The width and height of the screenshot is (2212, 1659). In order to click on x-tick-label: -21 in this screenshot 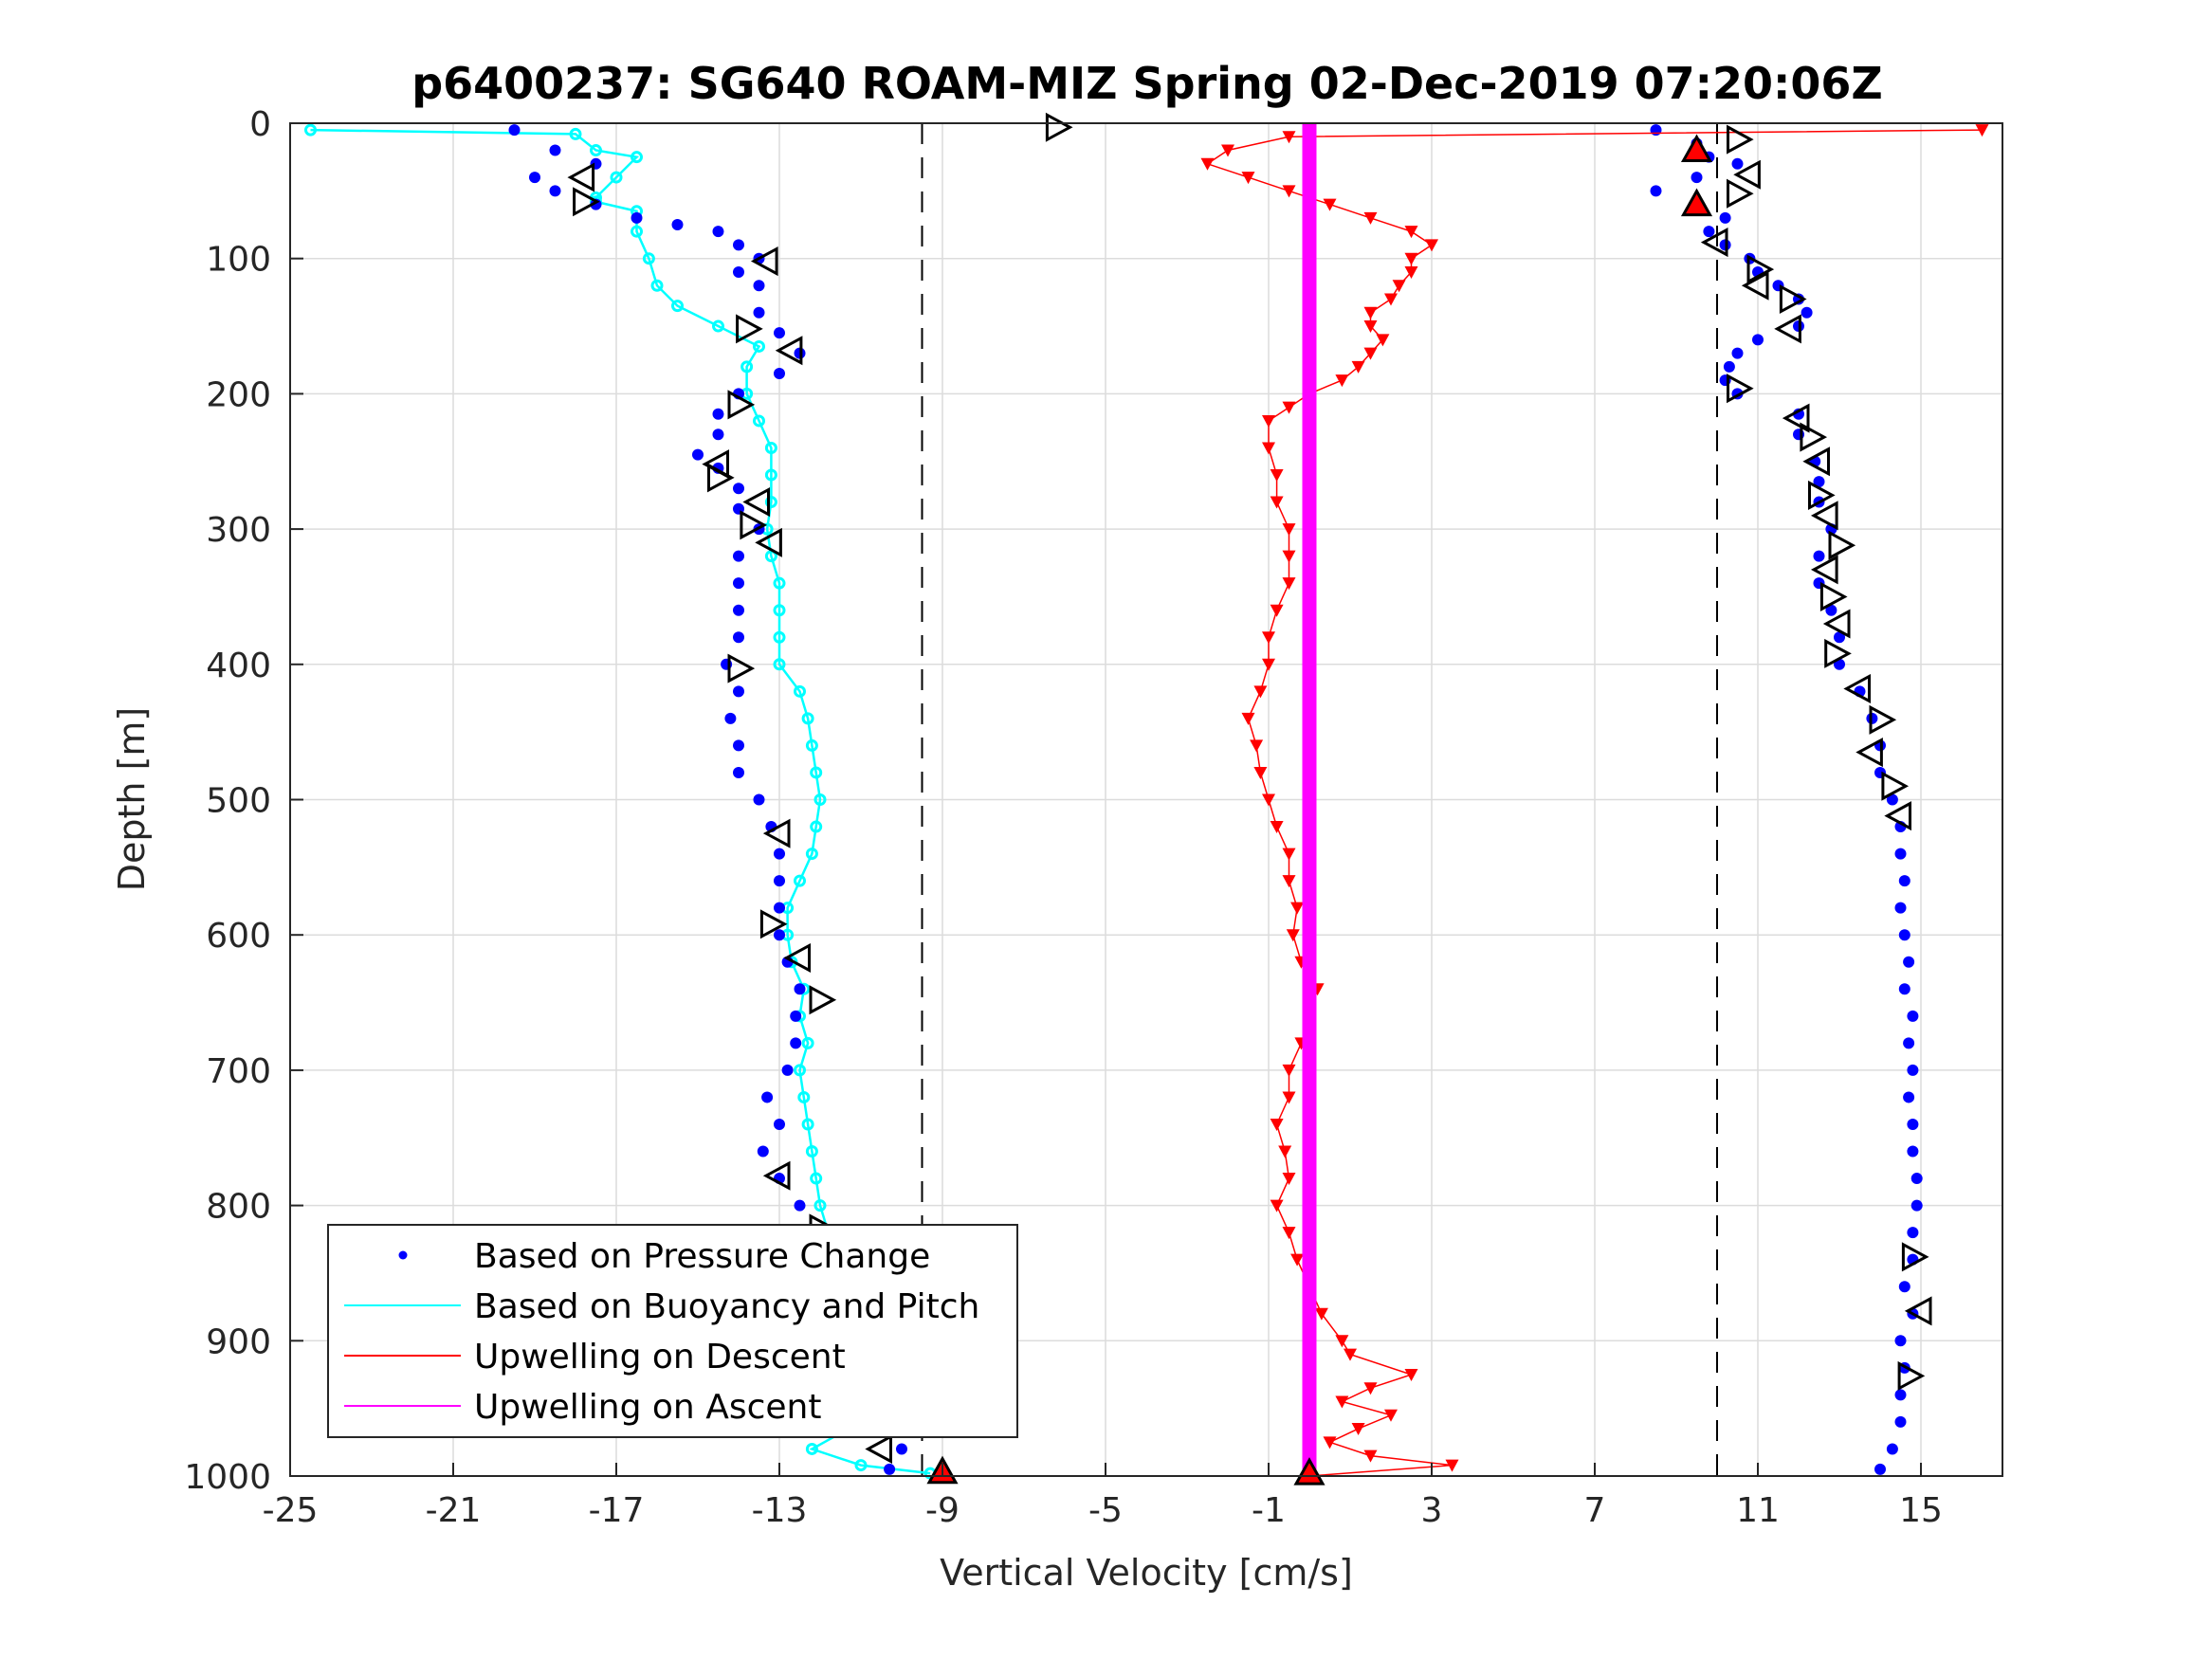, I will do `click(454, 1510)`.